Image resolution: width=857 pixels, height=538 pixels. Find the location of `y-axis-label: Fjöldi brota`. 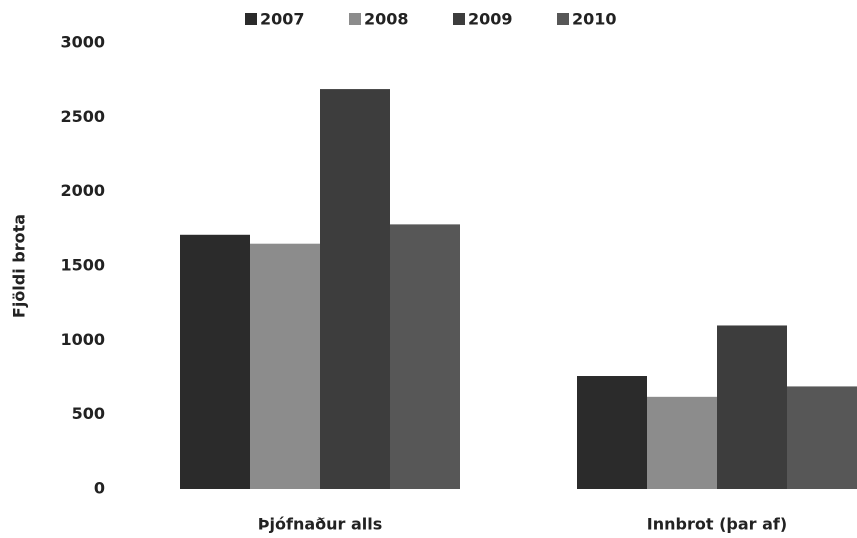

y-axis-label: Fjöldi brota is located at coordinates (19, 266).